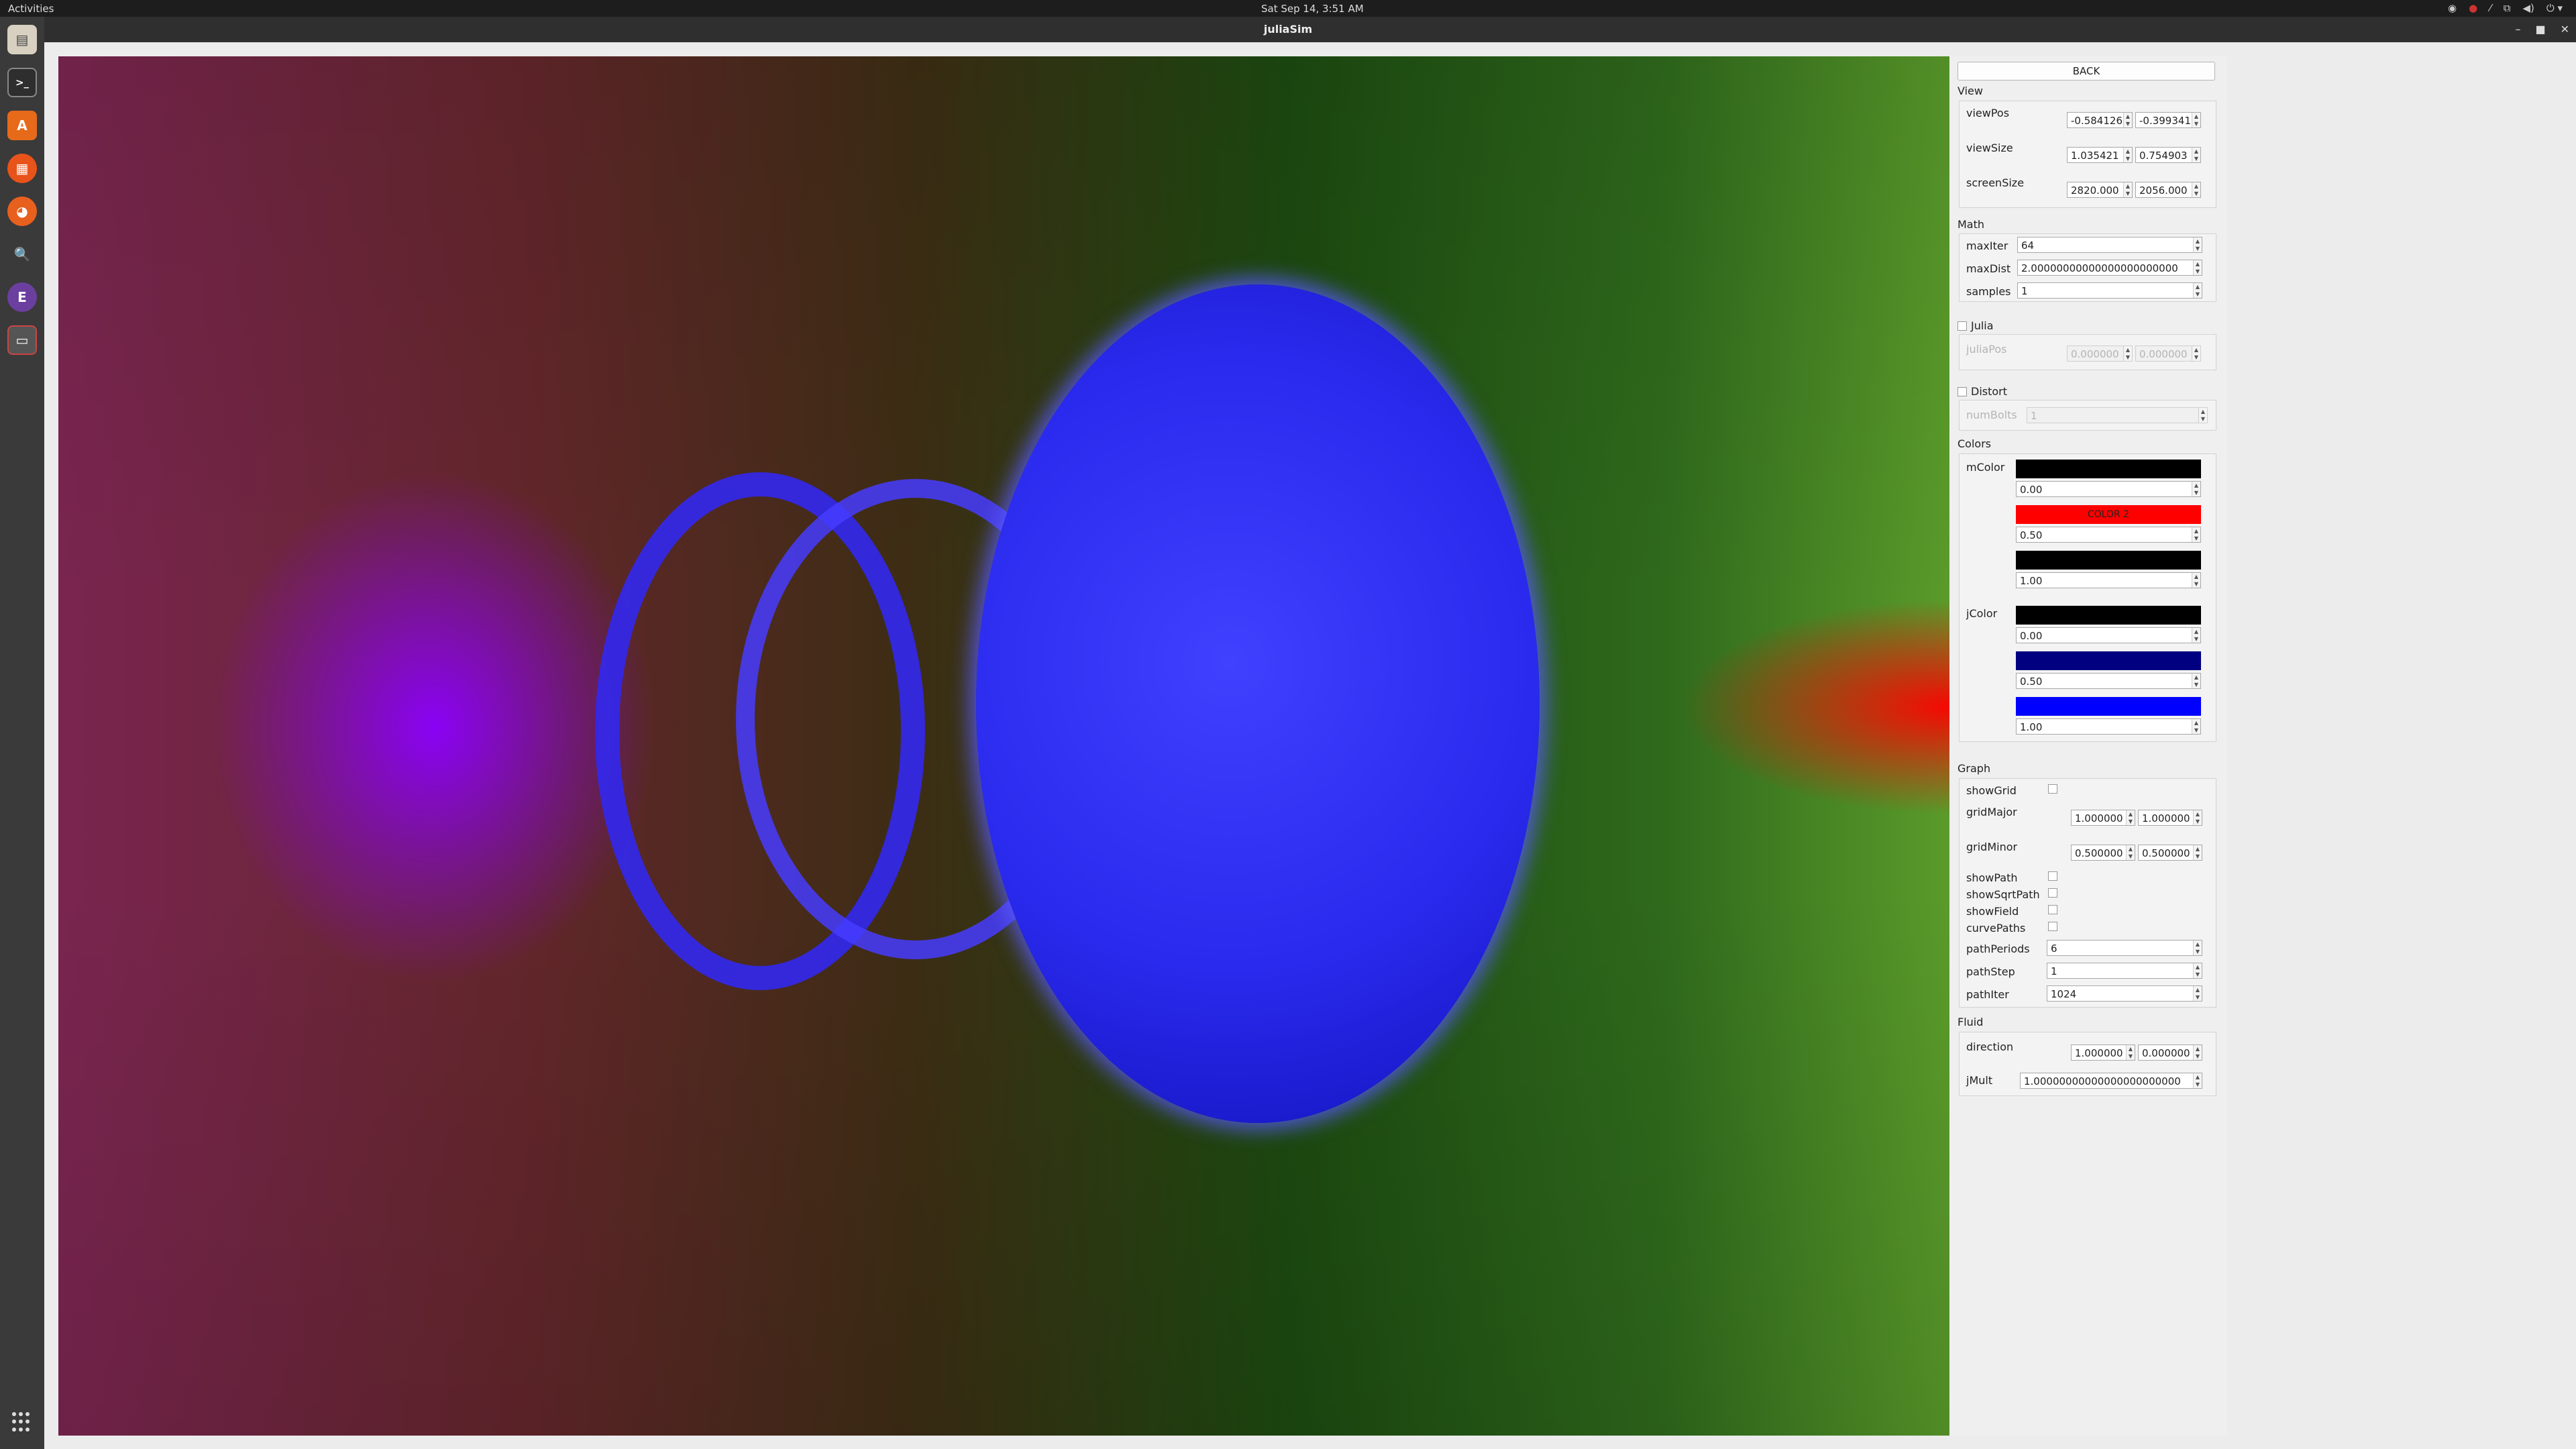 The width and height of the screenshot is (2576, 1449). Describe the element at coordinates (22, 168) in the screenshot. I see `calendar-icon: ▦` at that location.